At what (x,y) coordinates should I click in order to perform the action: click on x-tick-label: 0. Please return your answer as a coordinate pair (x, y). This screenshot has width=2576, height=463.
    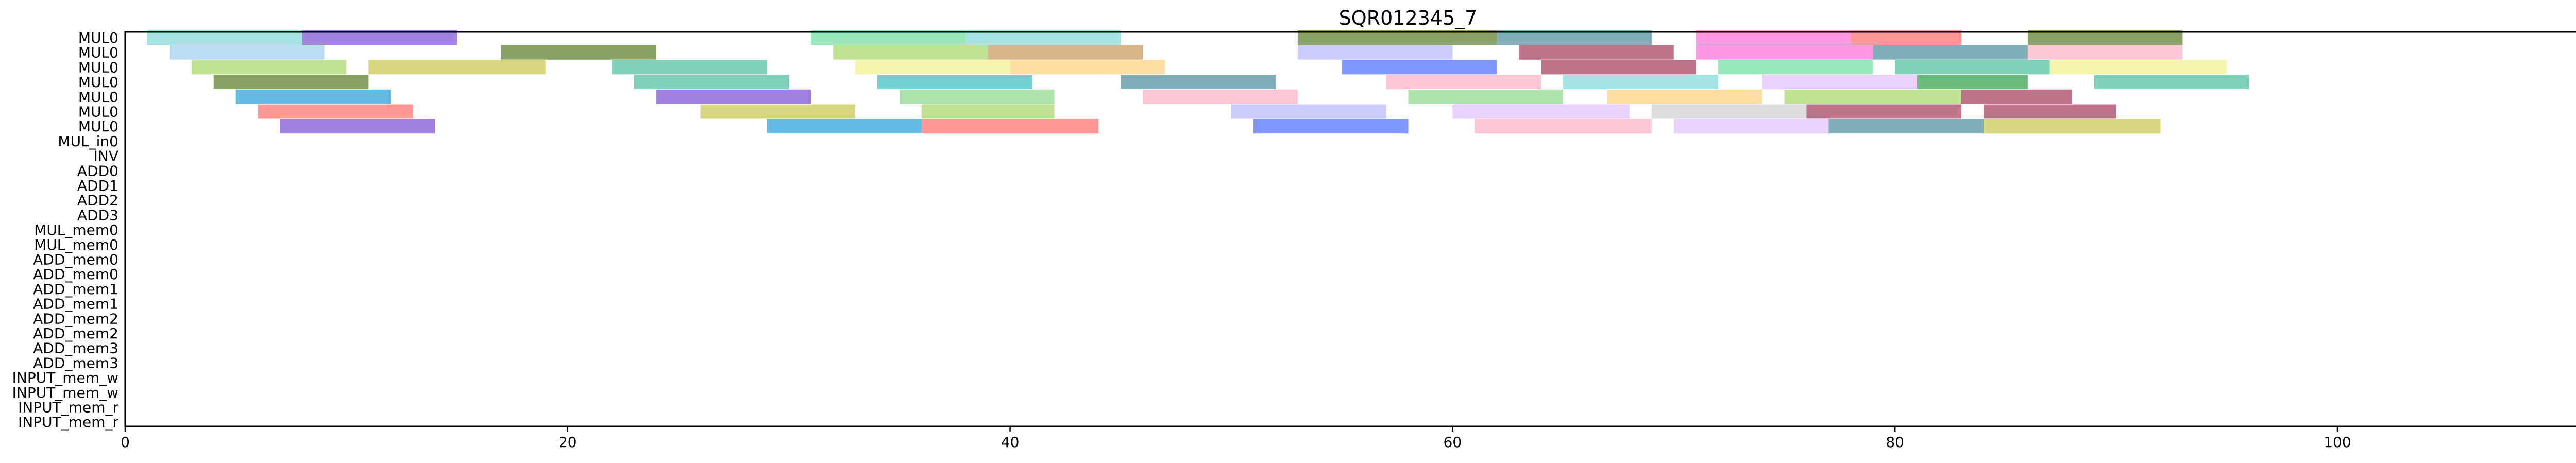
    Looking at the image, I should click on (125, 443).